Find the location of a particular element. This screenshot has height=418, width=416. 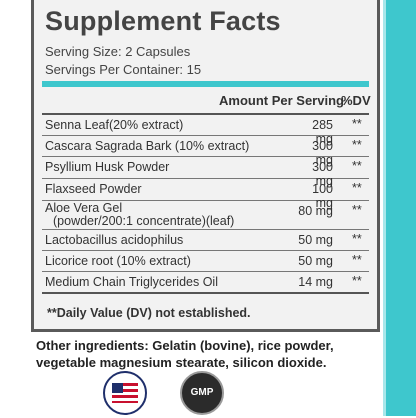

ingredient-amount: 14 mg is located at coordinates (315, 282).